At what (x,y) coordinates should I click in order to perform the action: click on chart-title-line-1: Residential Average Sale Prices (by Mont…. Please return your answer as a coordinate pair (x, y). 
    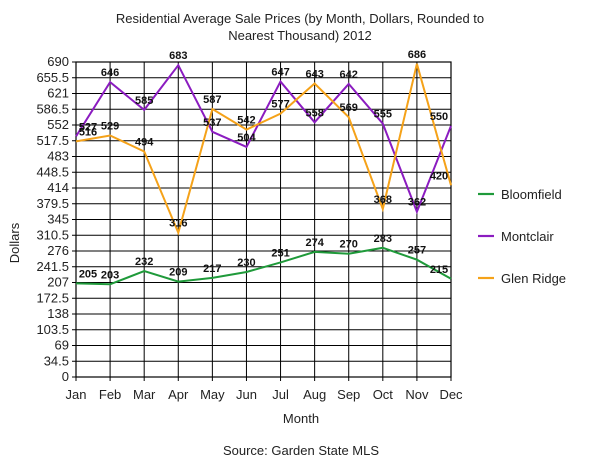
    Looking at the image, I should click on (300, 18).